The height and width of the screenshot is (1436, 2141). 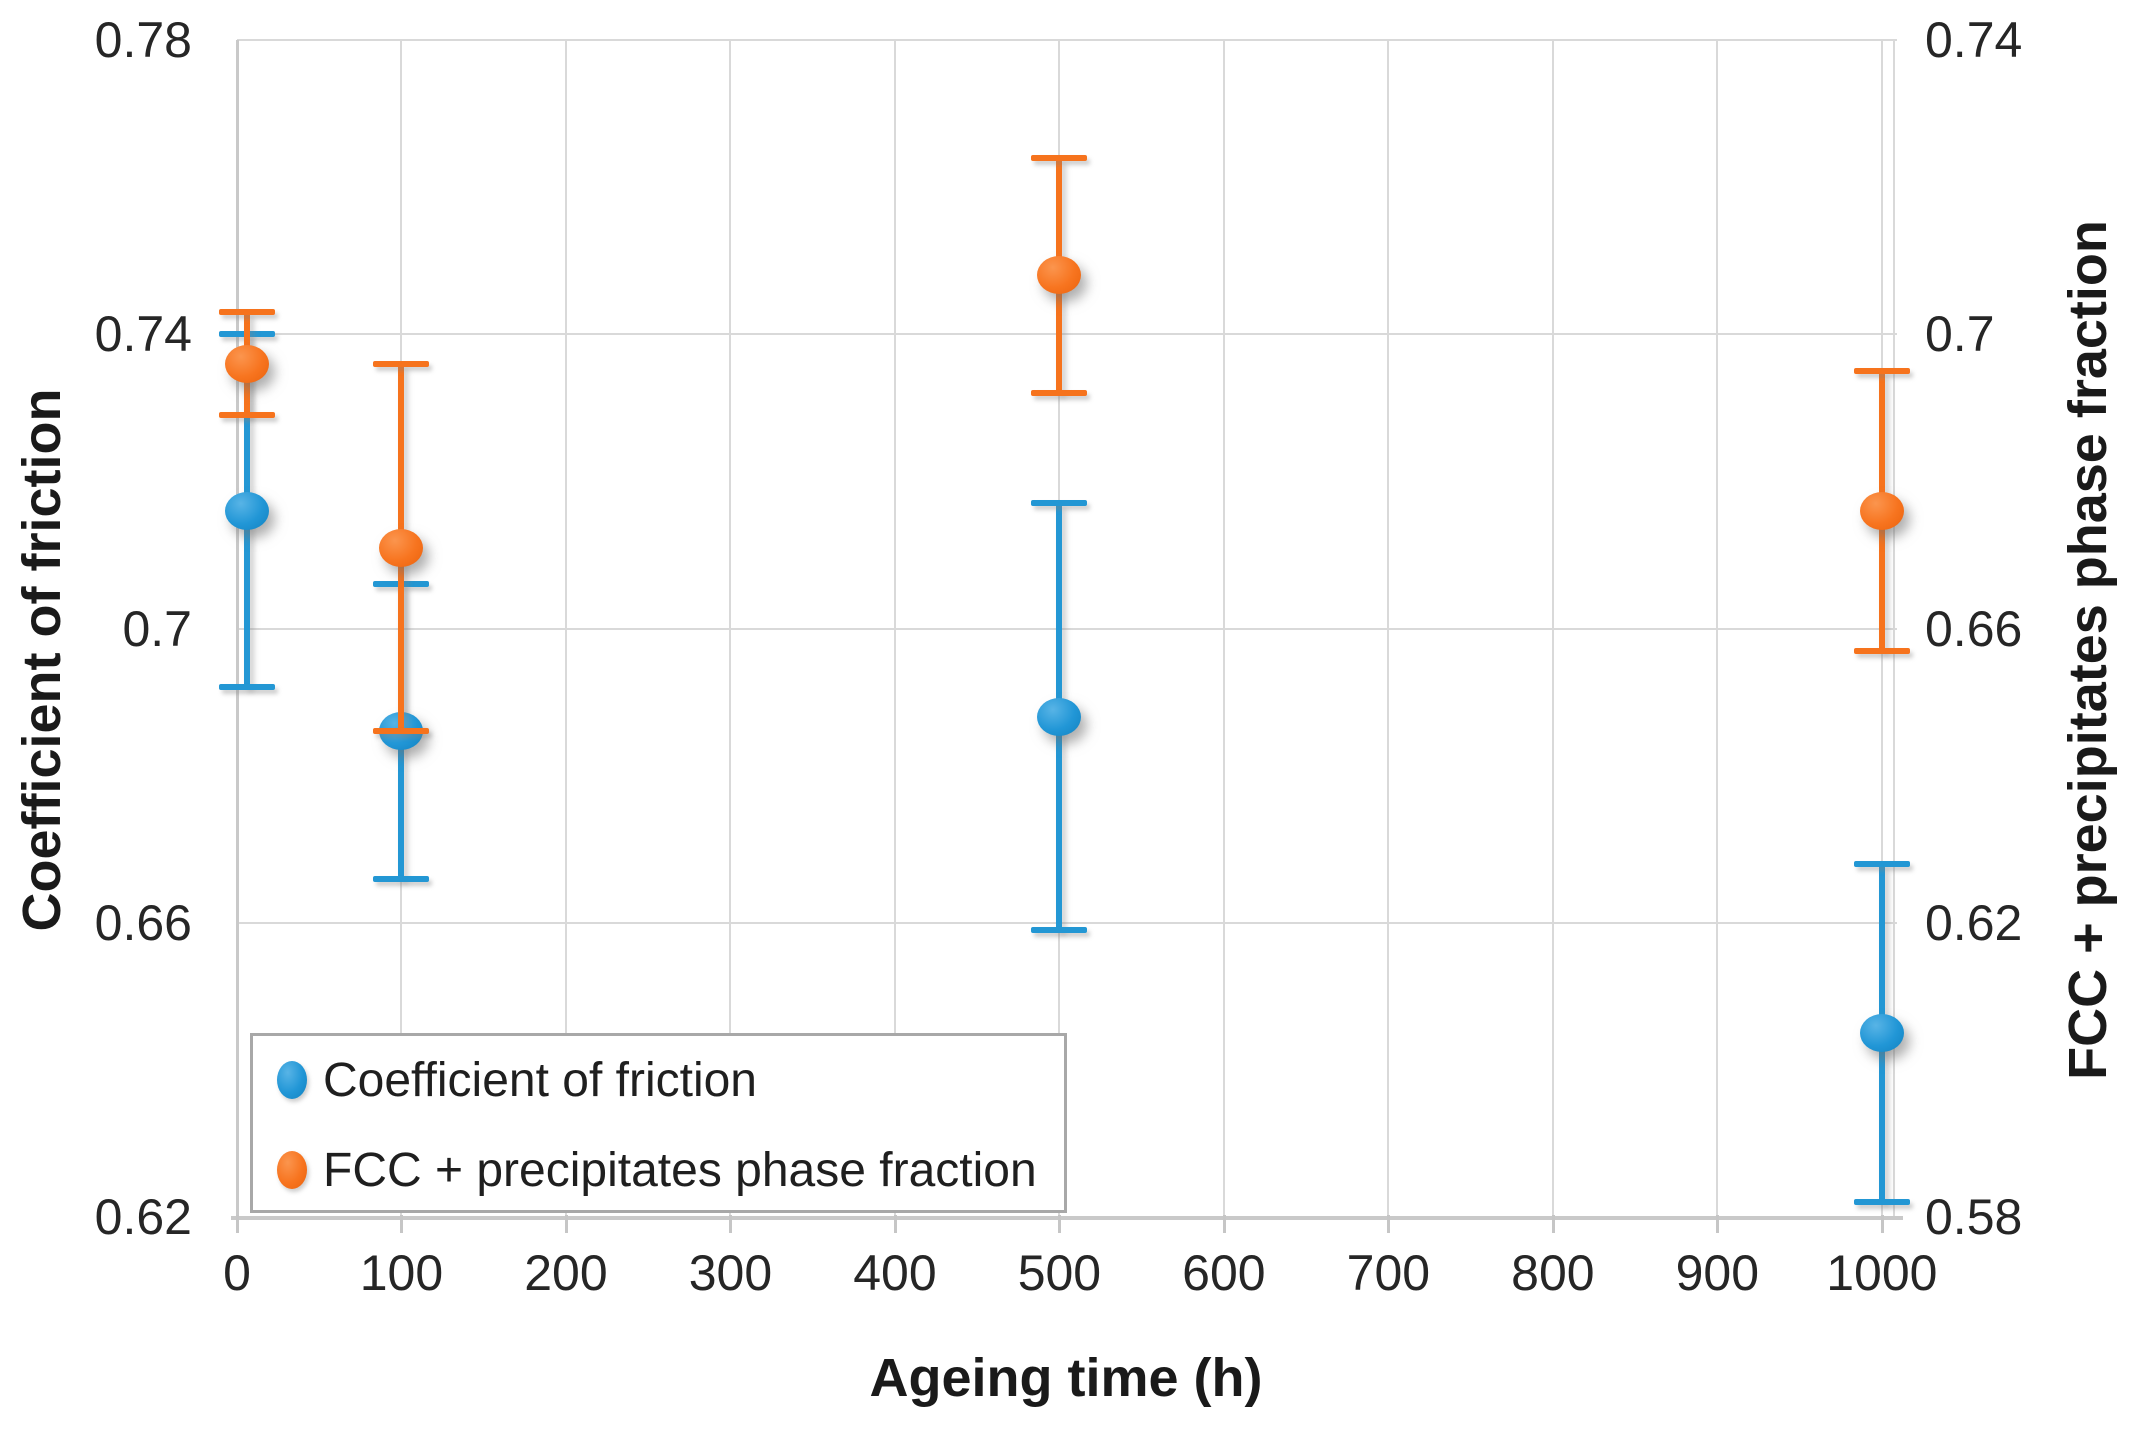 What do you see at coordinates (1882, 1273) in the screenshot?
I see `x-axis-tick-label: 1000` at bounding box center [1882, 1273].